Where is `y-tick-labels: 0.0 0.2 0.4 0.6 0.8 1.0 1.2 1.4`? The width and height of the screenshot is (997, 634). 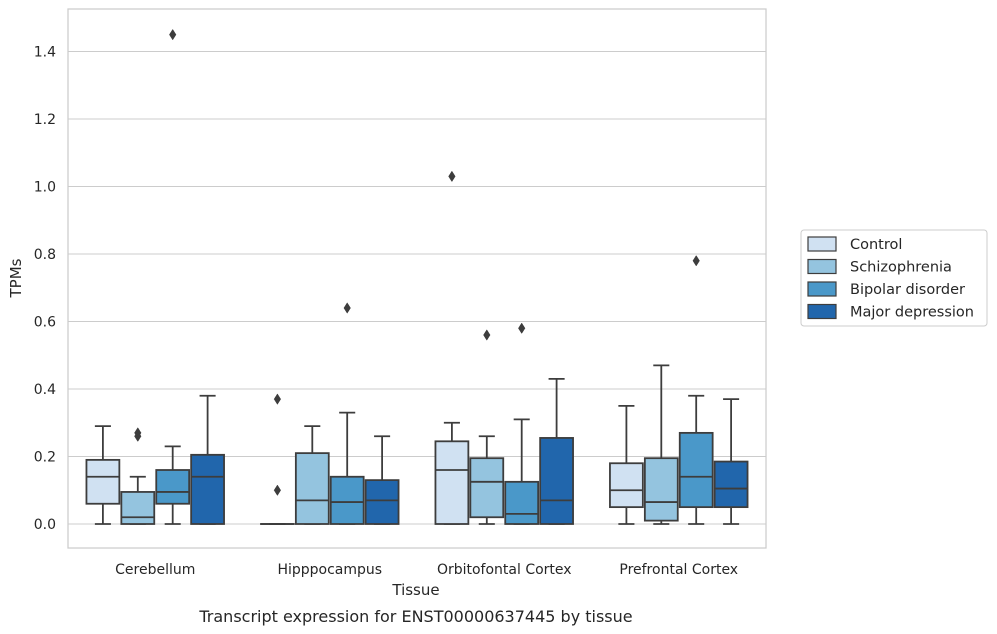
y-tick-labels: 0.0 0.2 0.4 0.6 0.8 1.0 1.2 1.4 is located at coordinates (45, 289).